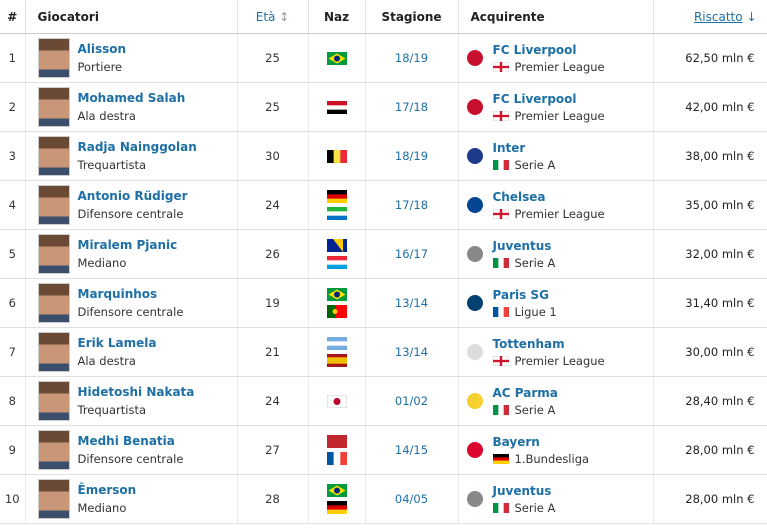 Image resolution: width=767 pixels, height=530 pixels. What do you see at coordinates (13, 205) in the screenshot?
I see `rank: 4` at bounding box center [13, 205].